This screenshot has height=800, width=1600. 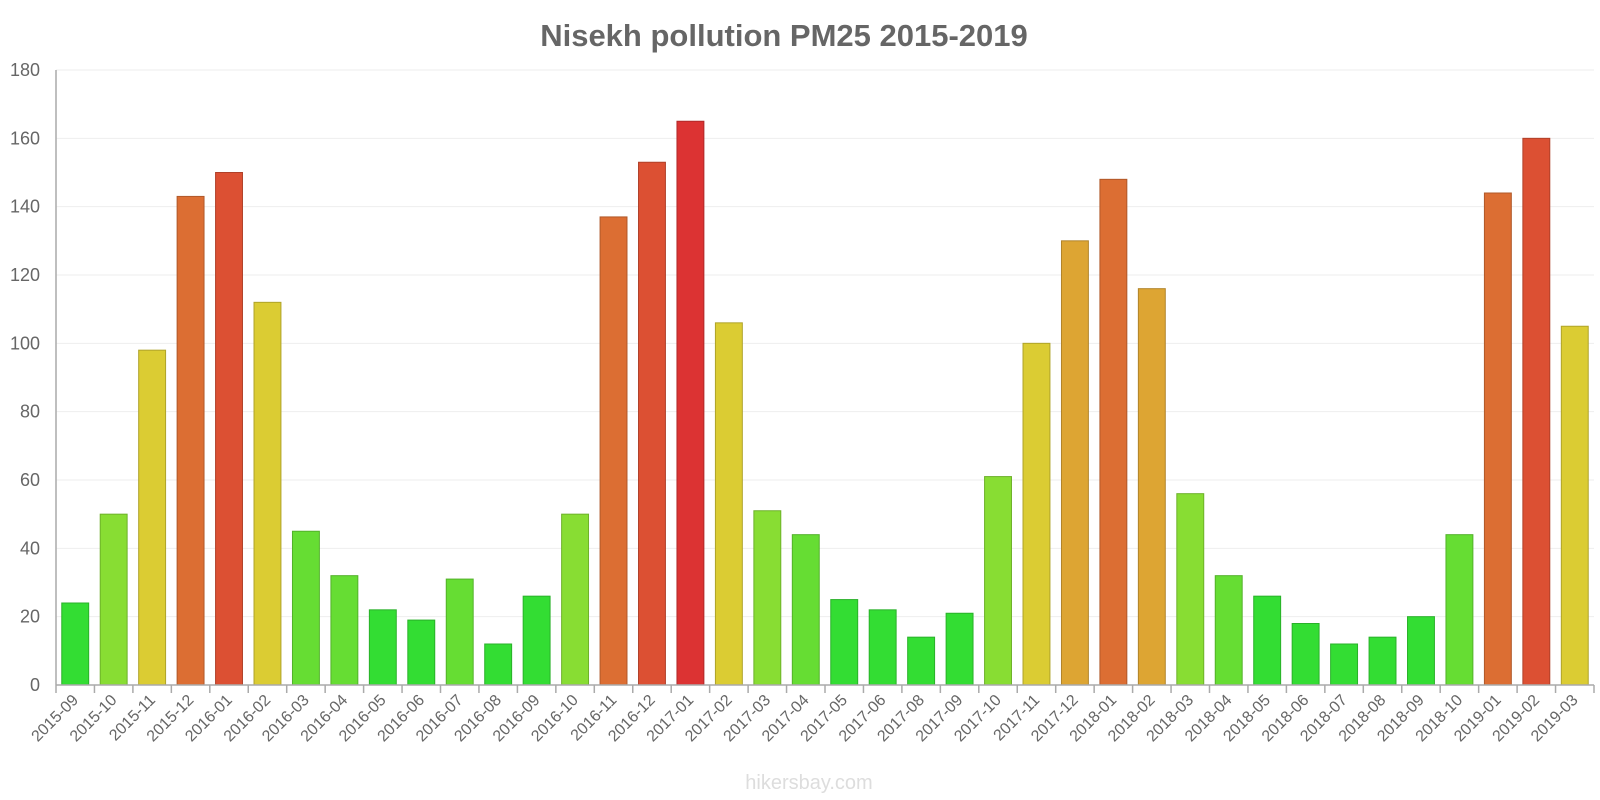 What do you see at coordinates (25, 138) in the screenshot?
I see `y-tick-160: 160` at bounding box center [25, 138].